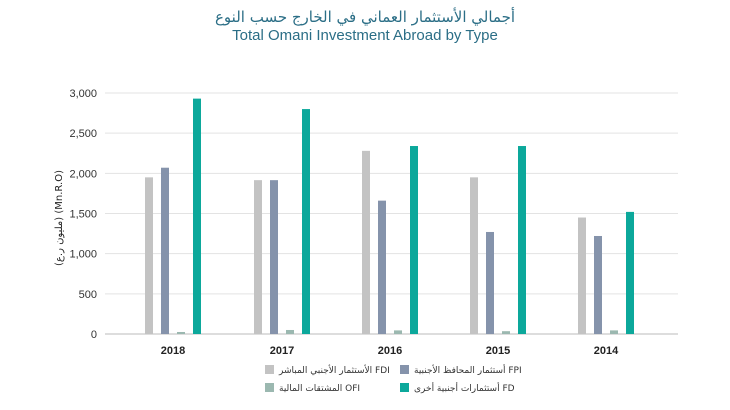  I want to click on x-axis-categories: 2018 2017 2016 2015 2014, so click(390, 351).